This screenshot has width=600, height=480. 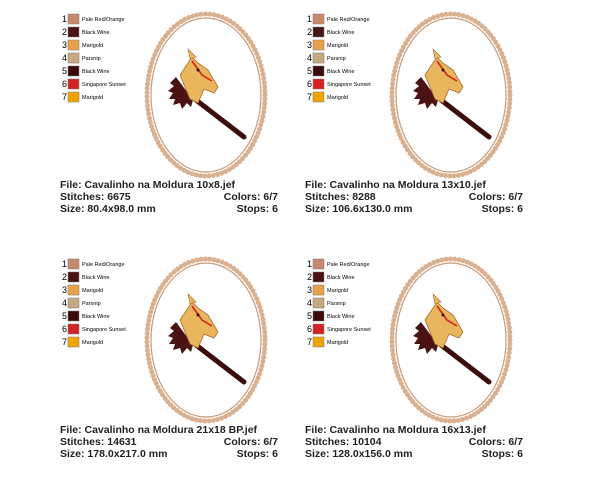 I want to click on stitches: Stitches: 6675, so click(x=95, y=197).